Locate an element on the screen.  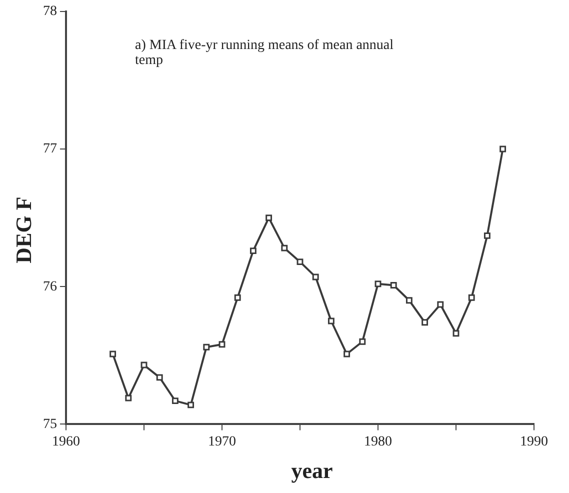
y-tick-label: 75 is located at coordinates (50, 424).